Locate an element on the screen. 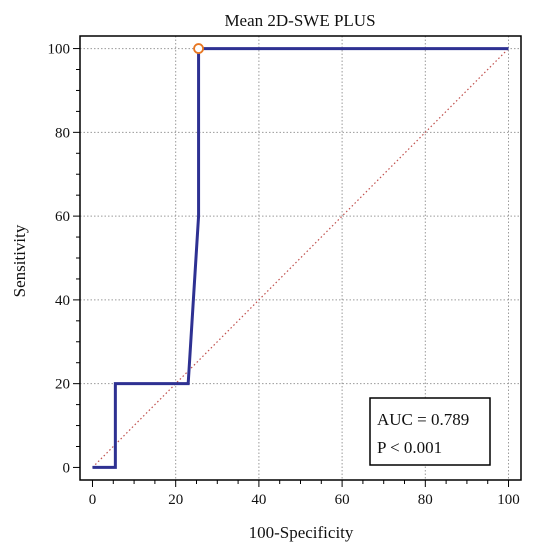 This screenshot has width=533, height=550. y-tick-label: 40 is located at coordinates (62, 301).